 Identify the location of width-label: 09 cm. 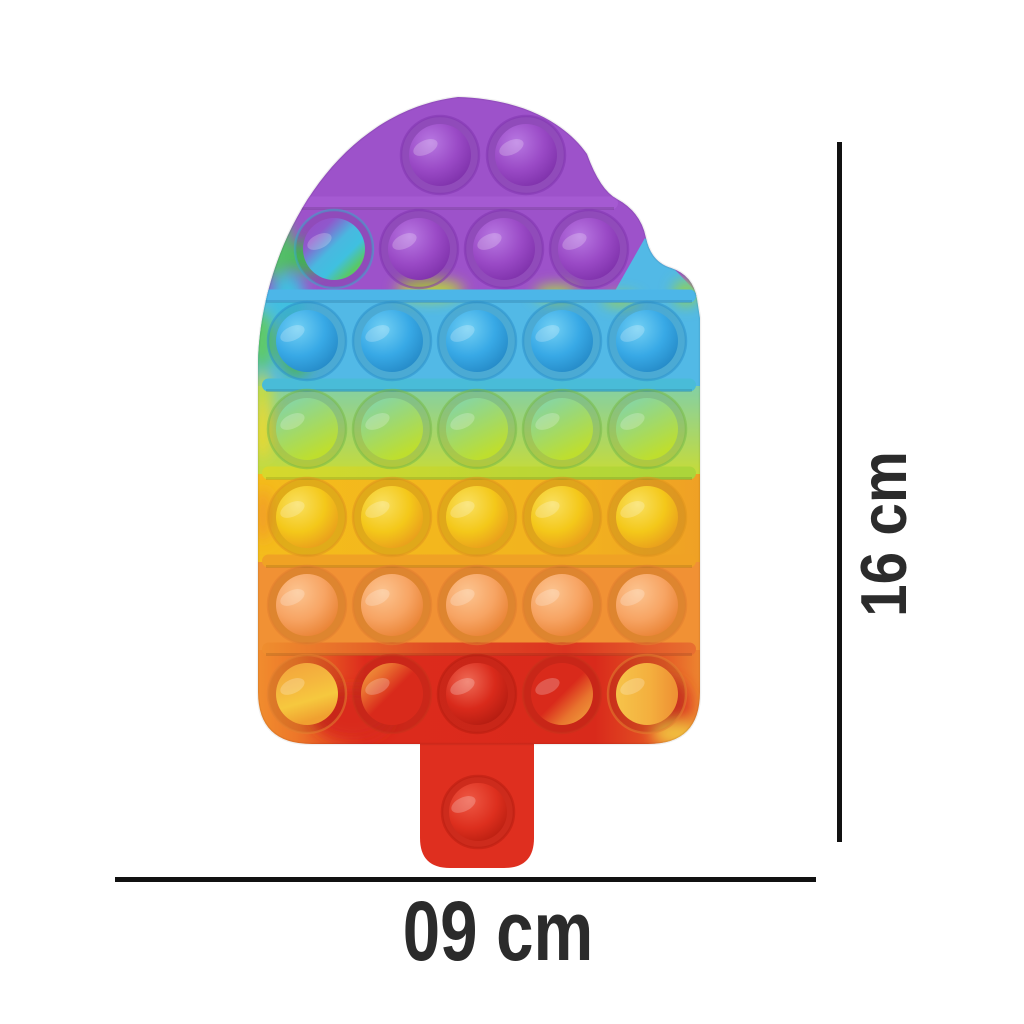
(498, 932).